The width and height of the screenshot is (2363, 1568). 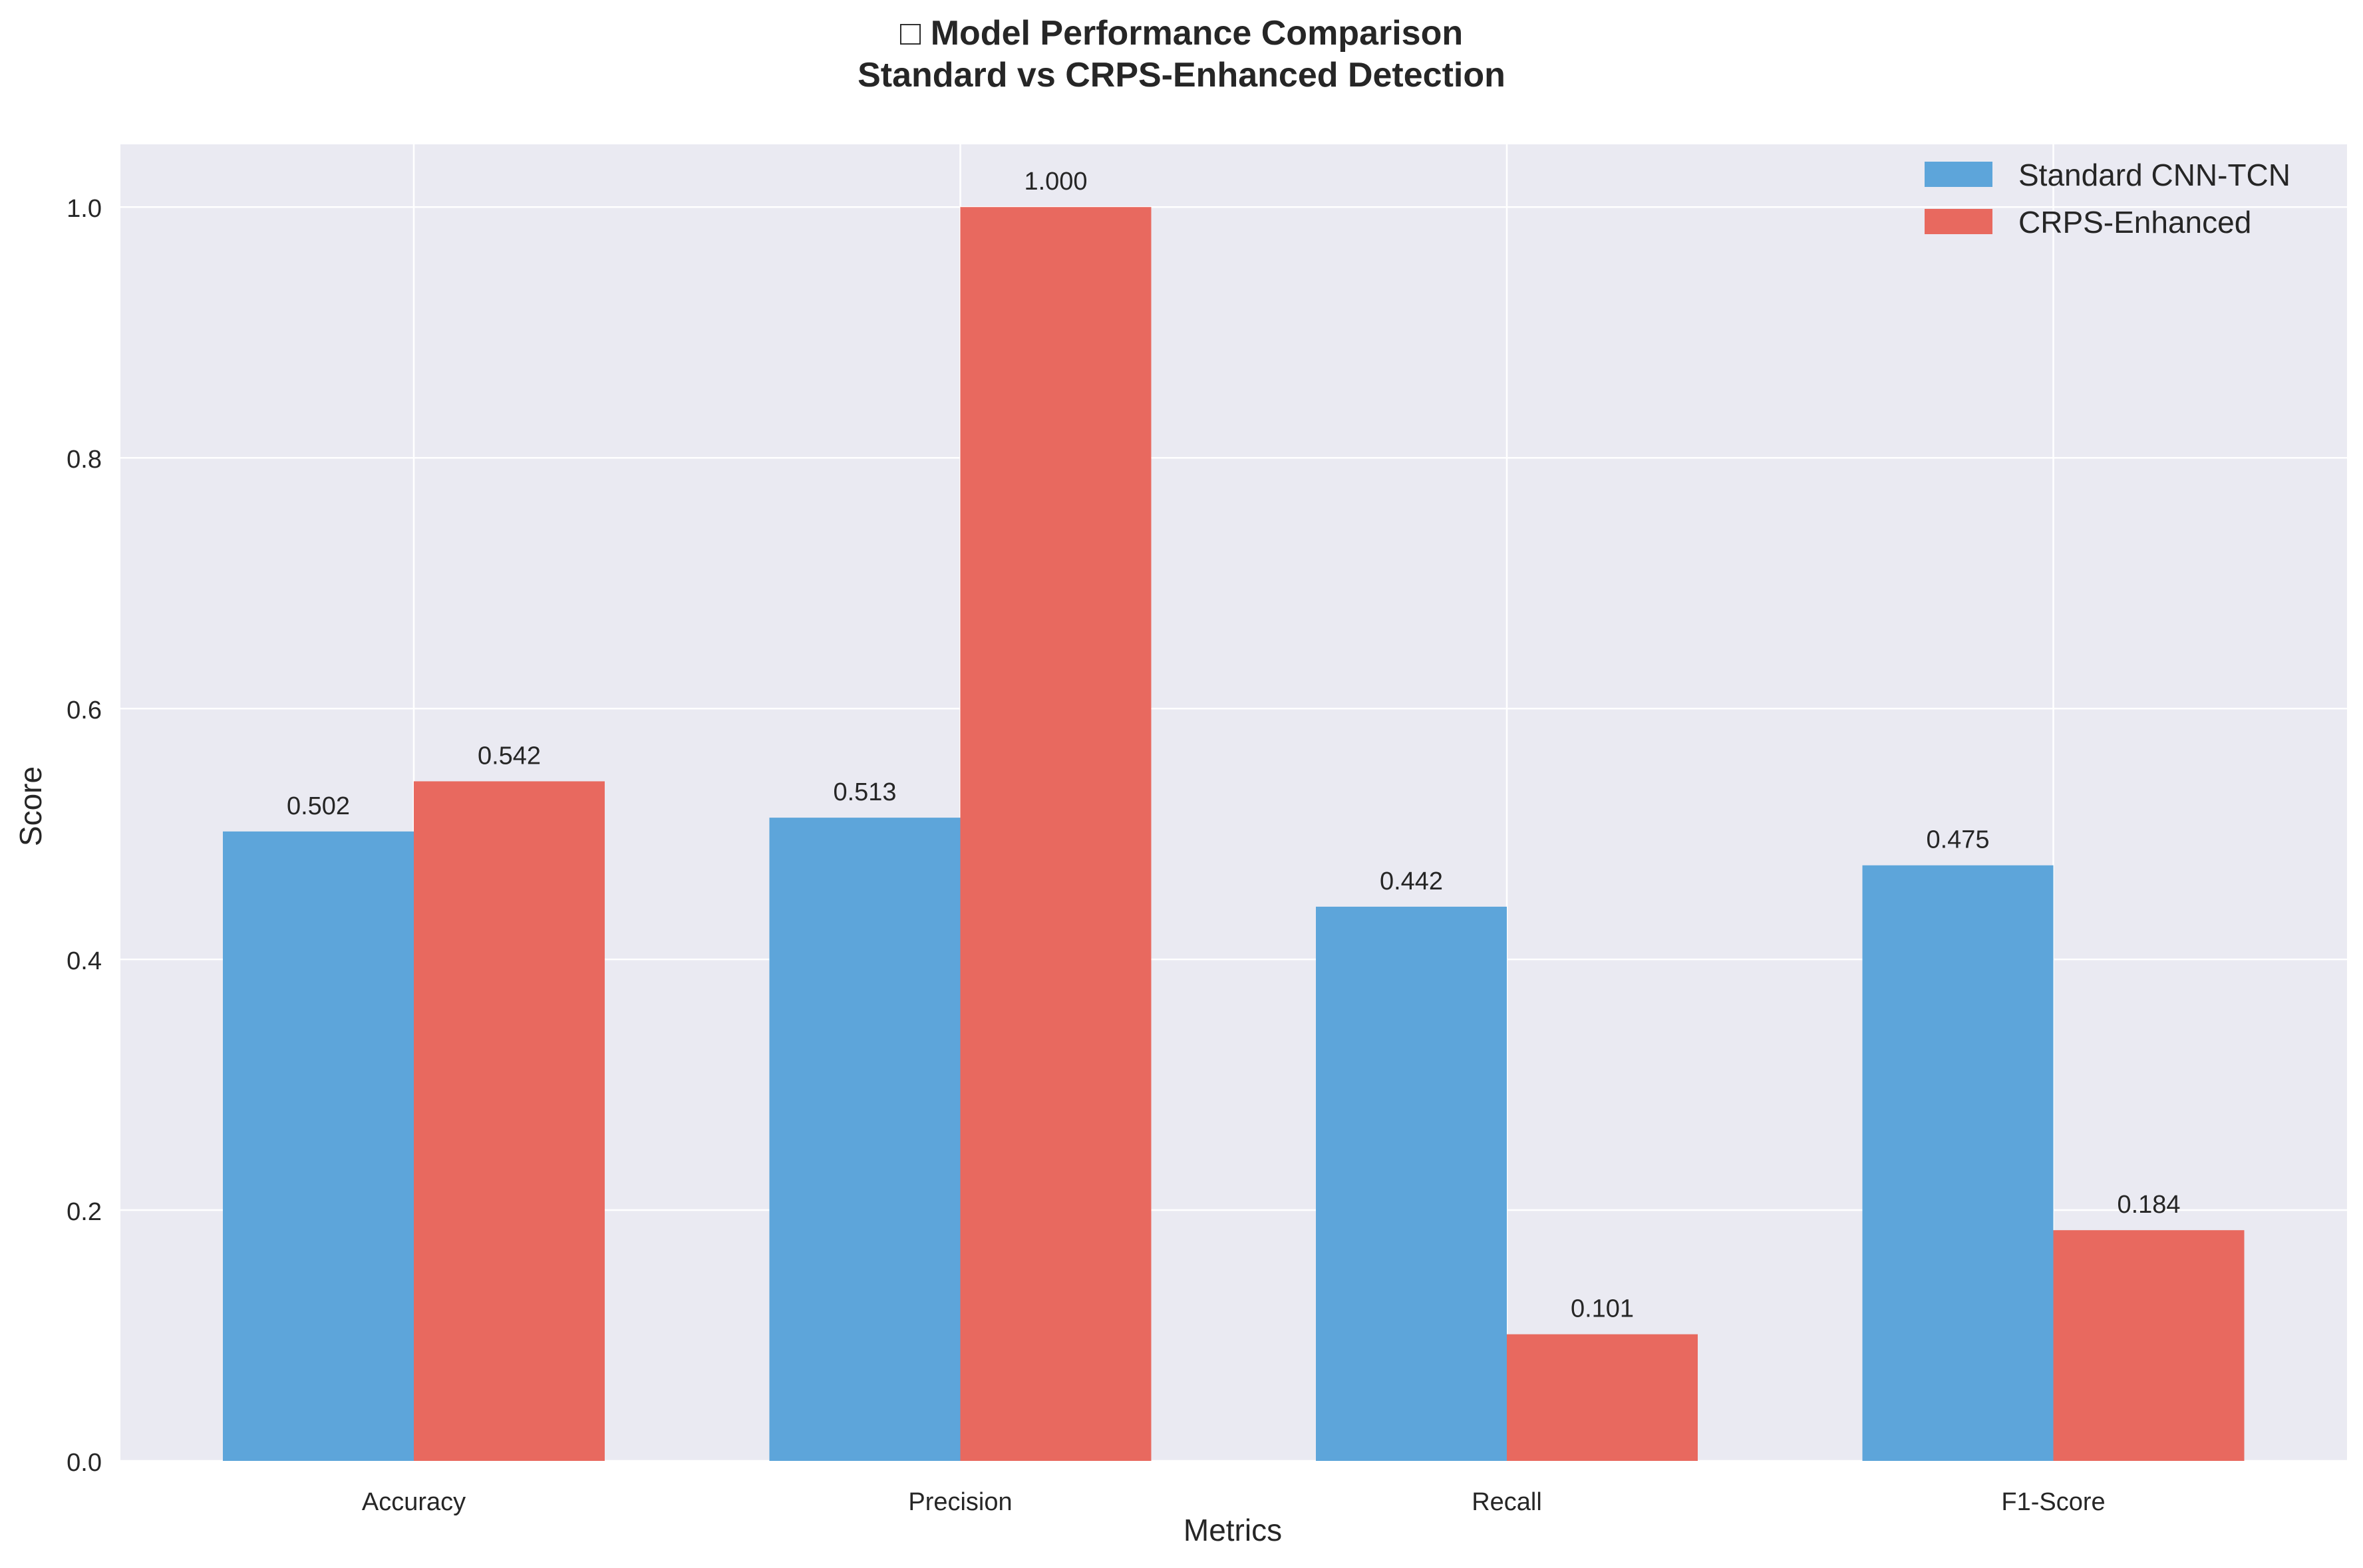 What do you see at coordinates (960, 1502) in the screenshot?
I see `x-tick-label: Precision` at bounding box center [960, 1502].